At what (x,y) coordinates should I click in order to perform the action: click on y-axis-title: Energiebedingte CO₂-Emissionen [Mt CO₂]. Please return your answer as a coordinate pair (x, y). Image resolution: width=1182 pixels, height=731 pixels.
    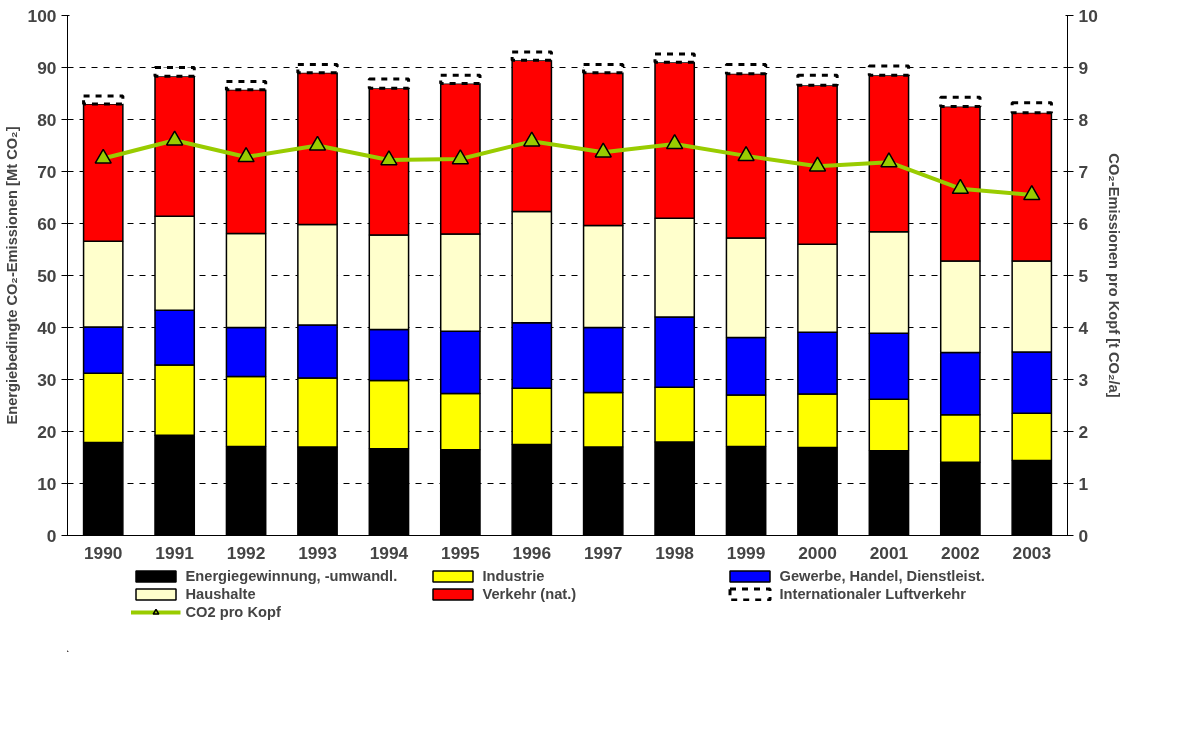
    Looking at the image, I should click on (11, 275).